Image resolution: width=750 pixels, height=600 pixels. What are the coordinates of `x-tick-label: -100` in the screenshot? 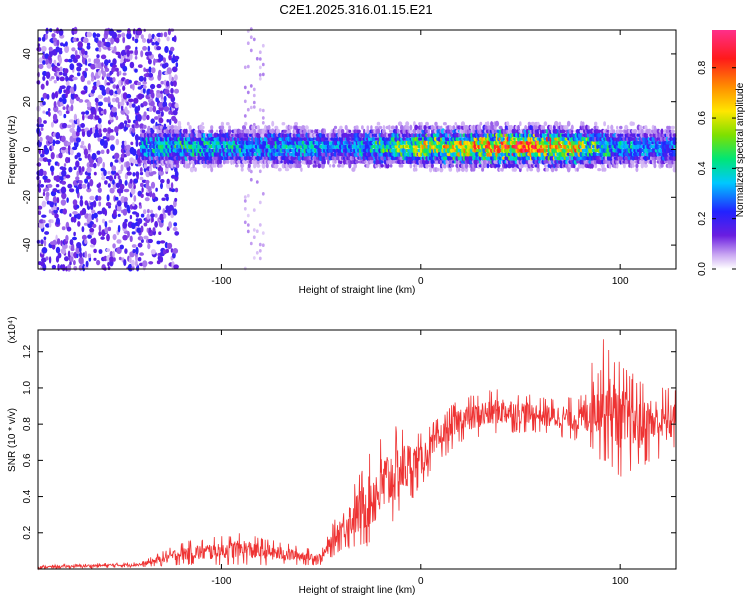 It's located at (221, 581).